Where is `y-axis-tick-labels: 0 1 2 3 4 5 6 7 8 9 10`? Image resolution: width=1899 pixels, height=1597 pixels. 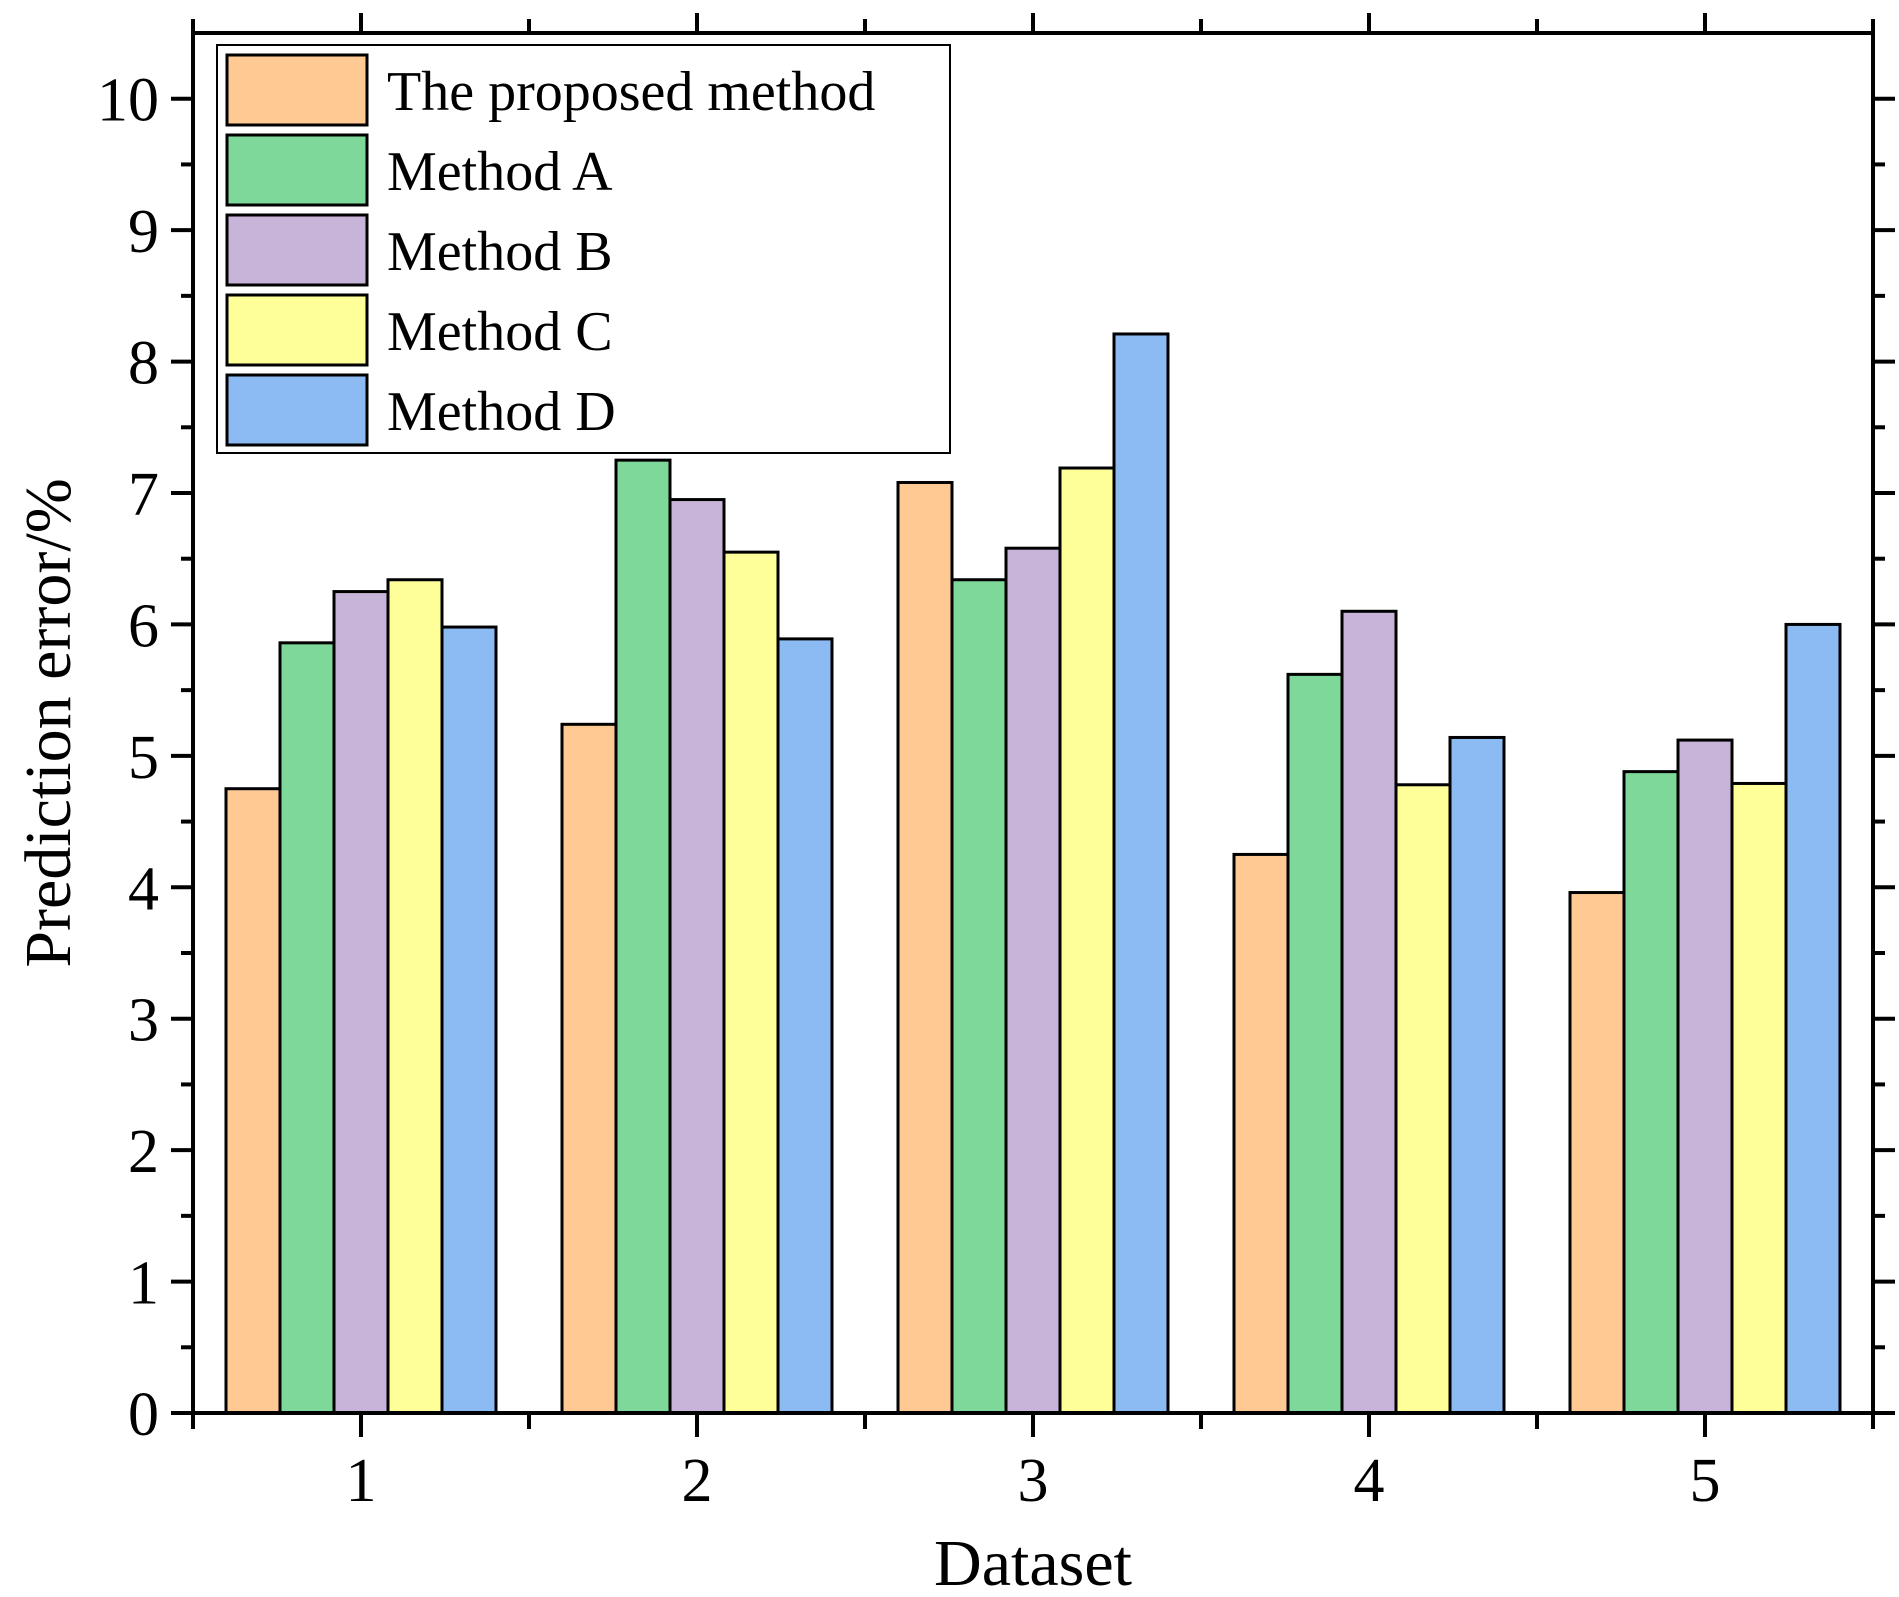 y-axis-tick-labels: 0 1 2 3 4 5 6 7 8 9 10 is located at coordinates (128, 758).